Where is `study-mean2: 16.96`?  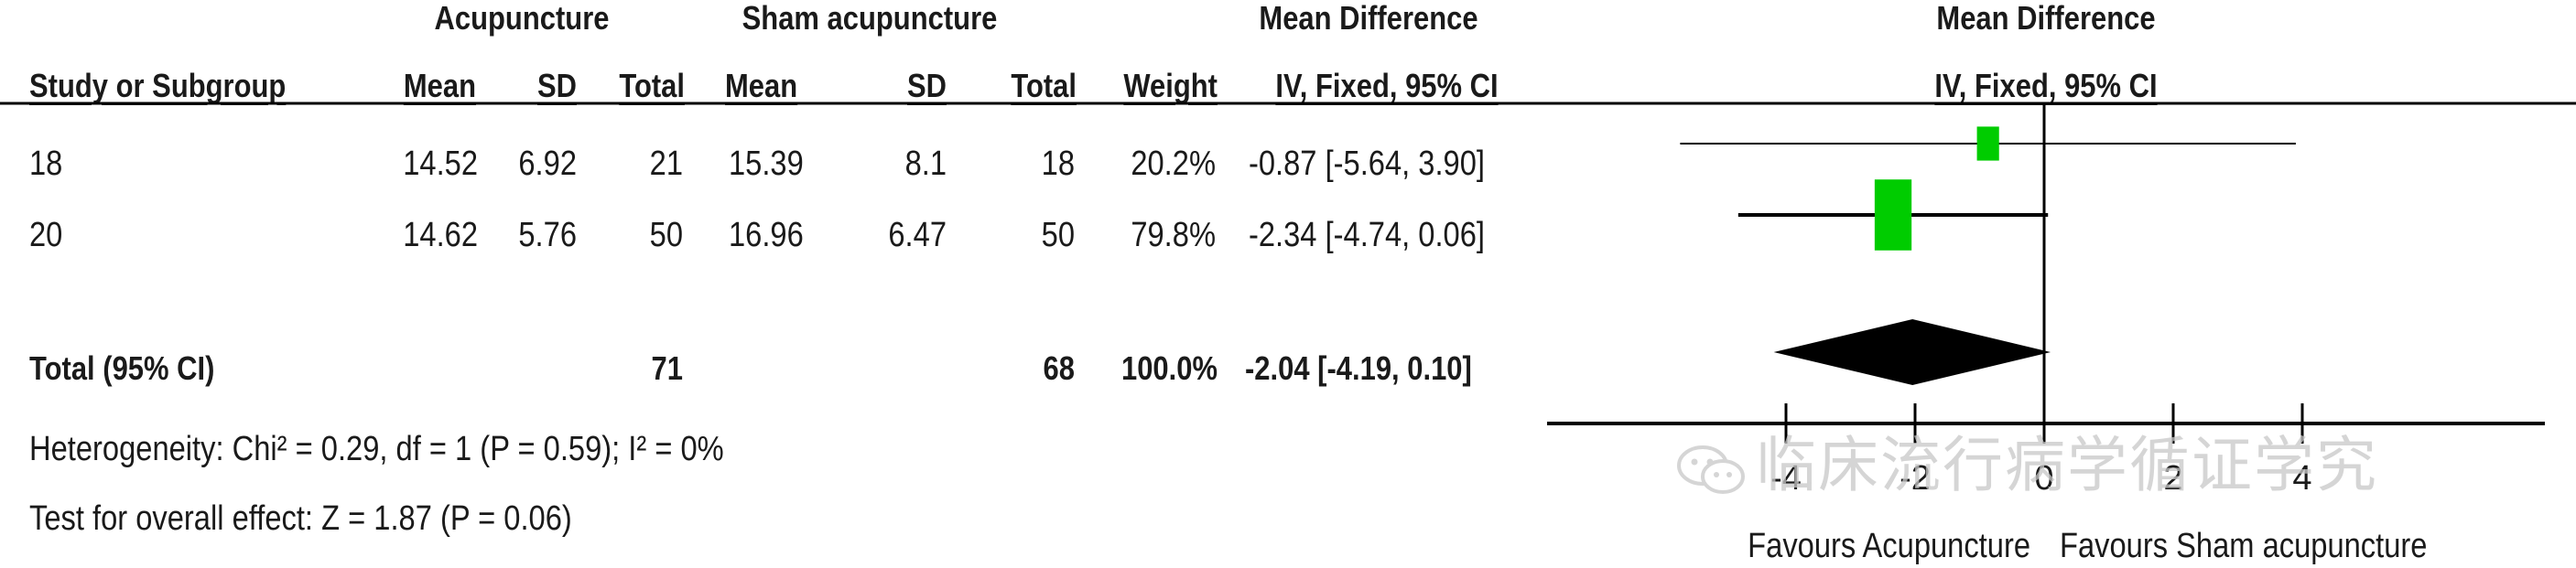
study-mean2: 16.96 is located at coordinates (767, 235).